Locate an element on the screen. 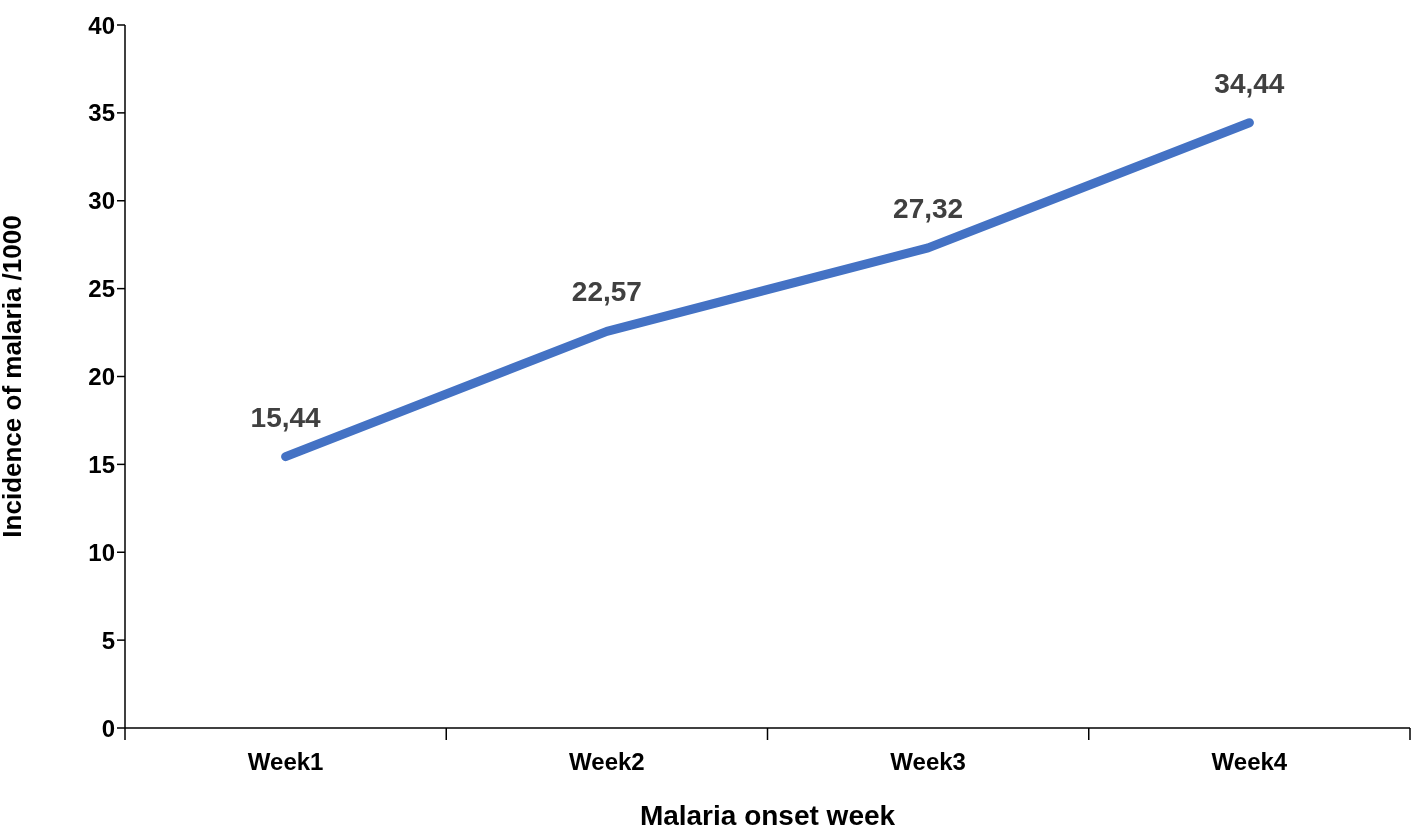  x-tick-label: Week2 is located at coordinates (607, 761).